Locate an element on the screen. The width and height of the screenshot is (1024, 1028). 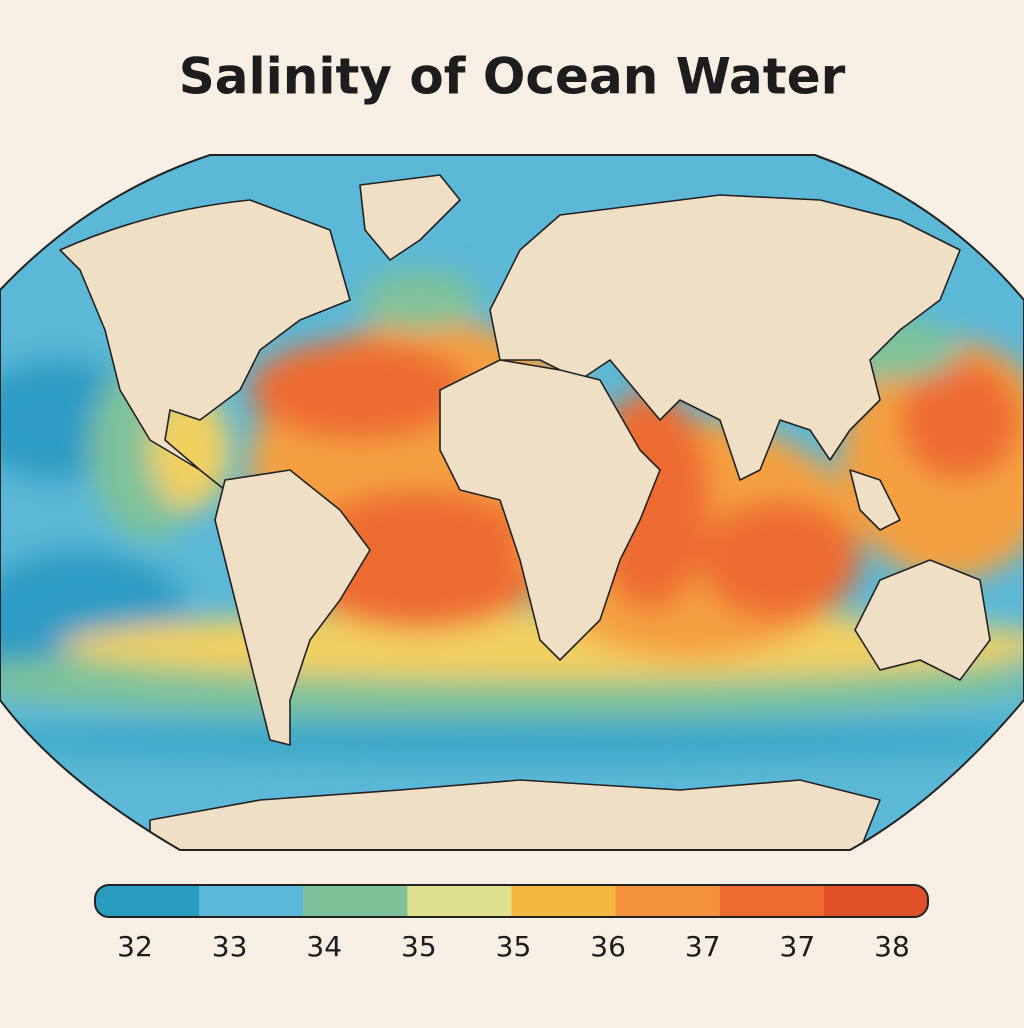
map-title: Salinity of Ocean Water is located at coordinates (512, 77).